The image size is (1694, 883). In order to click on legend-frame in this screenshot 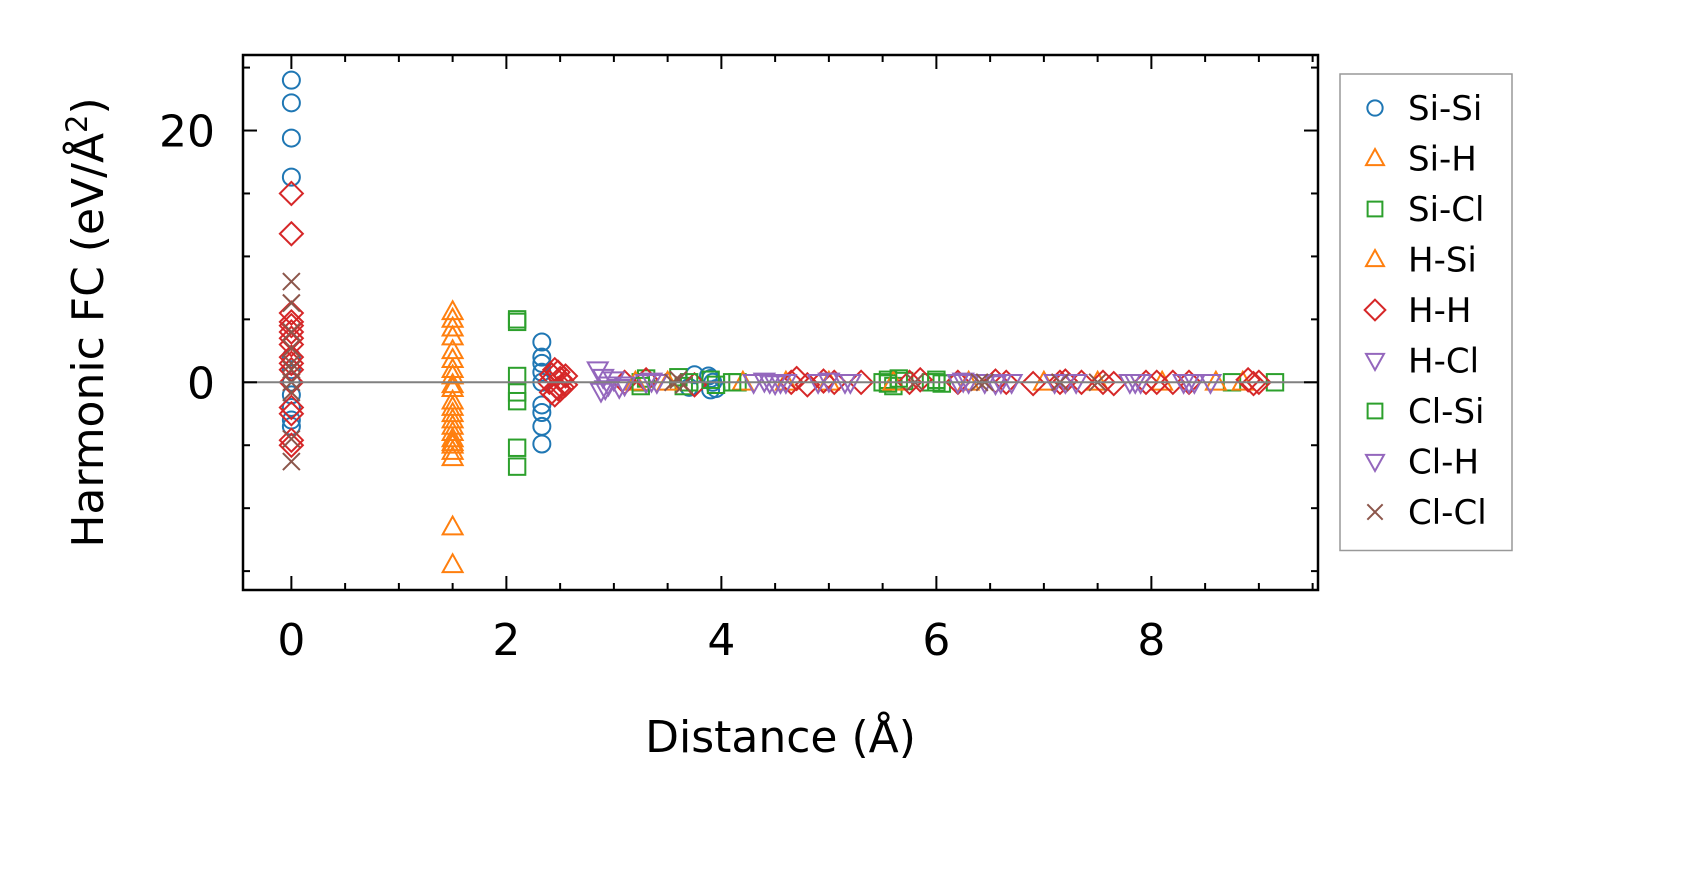, I will do `click(1426, 312)`.